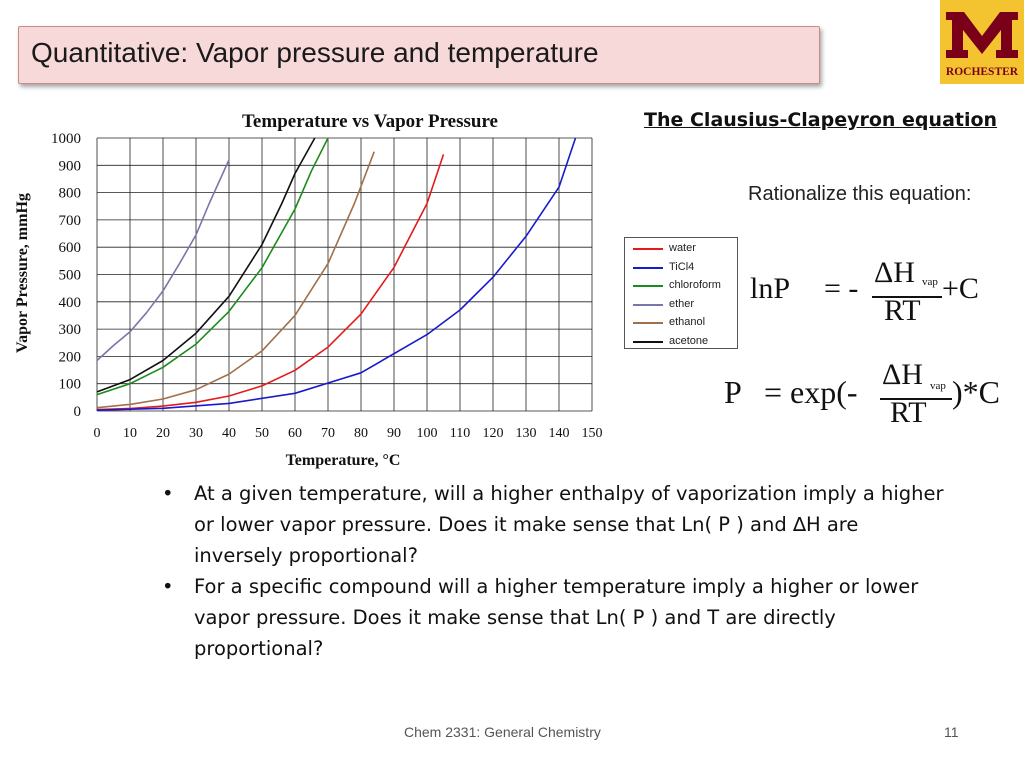 The image size is (1024, 768). I want to click on x-tick-label: 50, so click(262, 433).